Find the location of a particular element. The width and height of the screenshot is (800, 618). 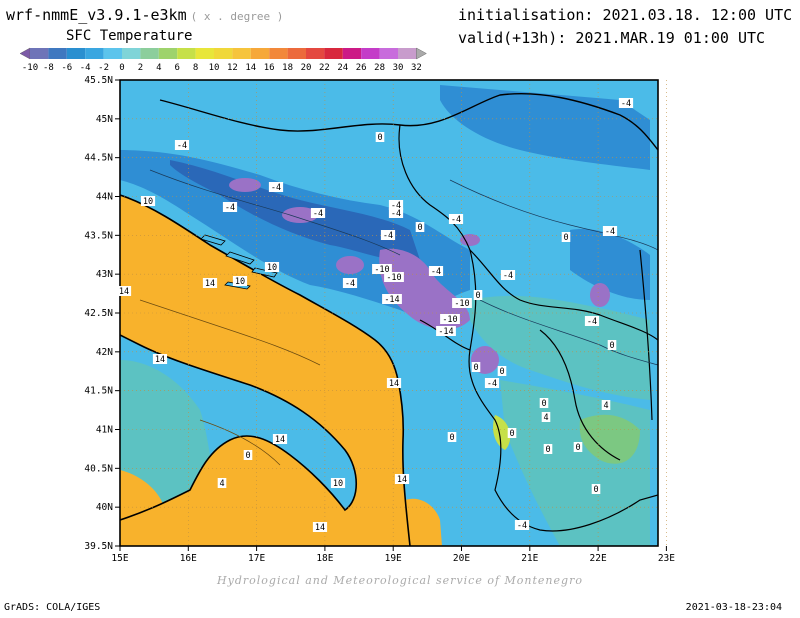

colorbar-label: 16 is located at coordinates (269, 68).